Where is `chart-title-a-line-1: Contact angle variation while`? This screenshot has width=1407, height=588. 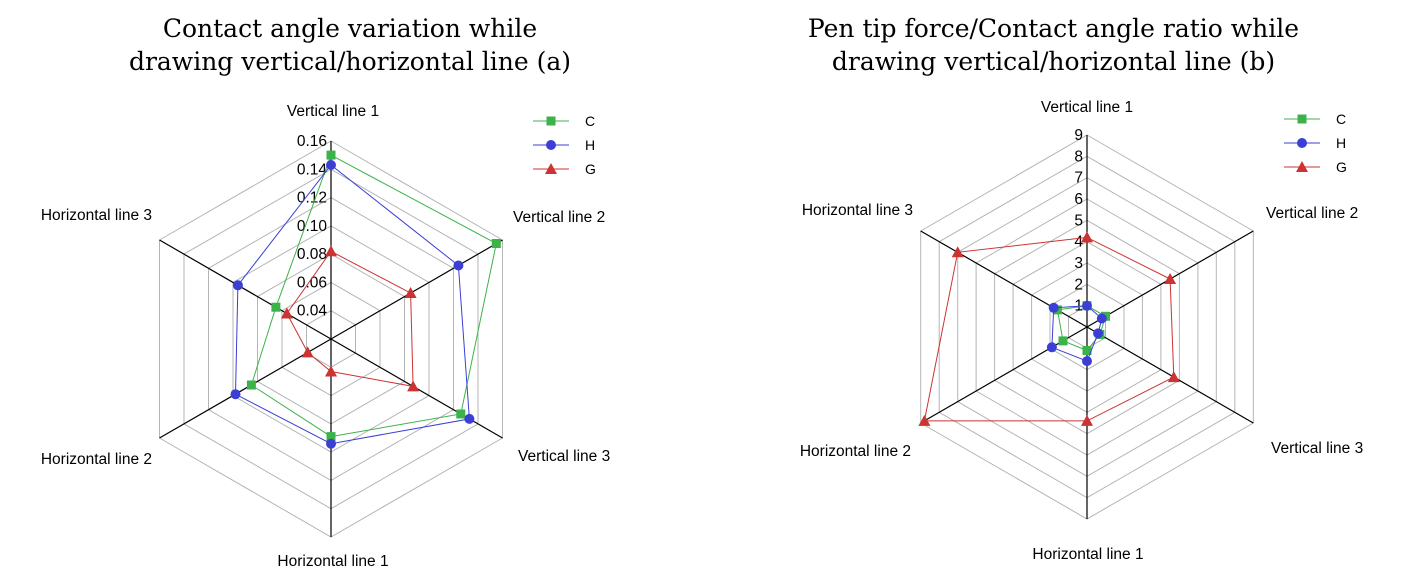 chart-title-a-line-1: Contact angle variation while is located at coordinates (350, 28).